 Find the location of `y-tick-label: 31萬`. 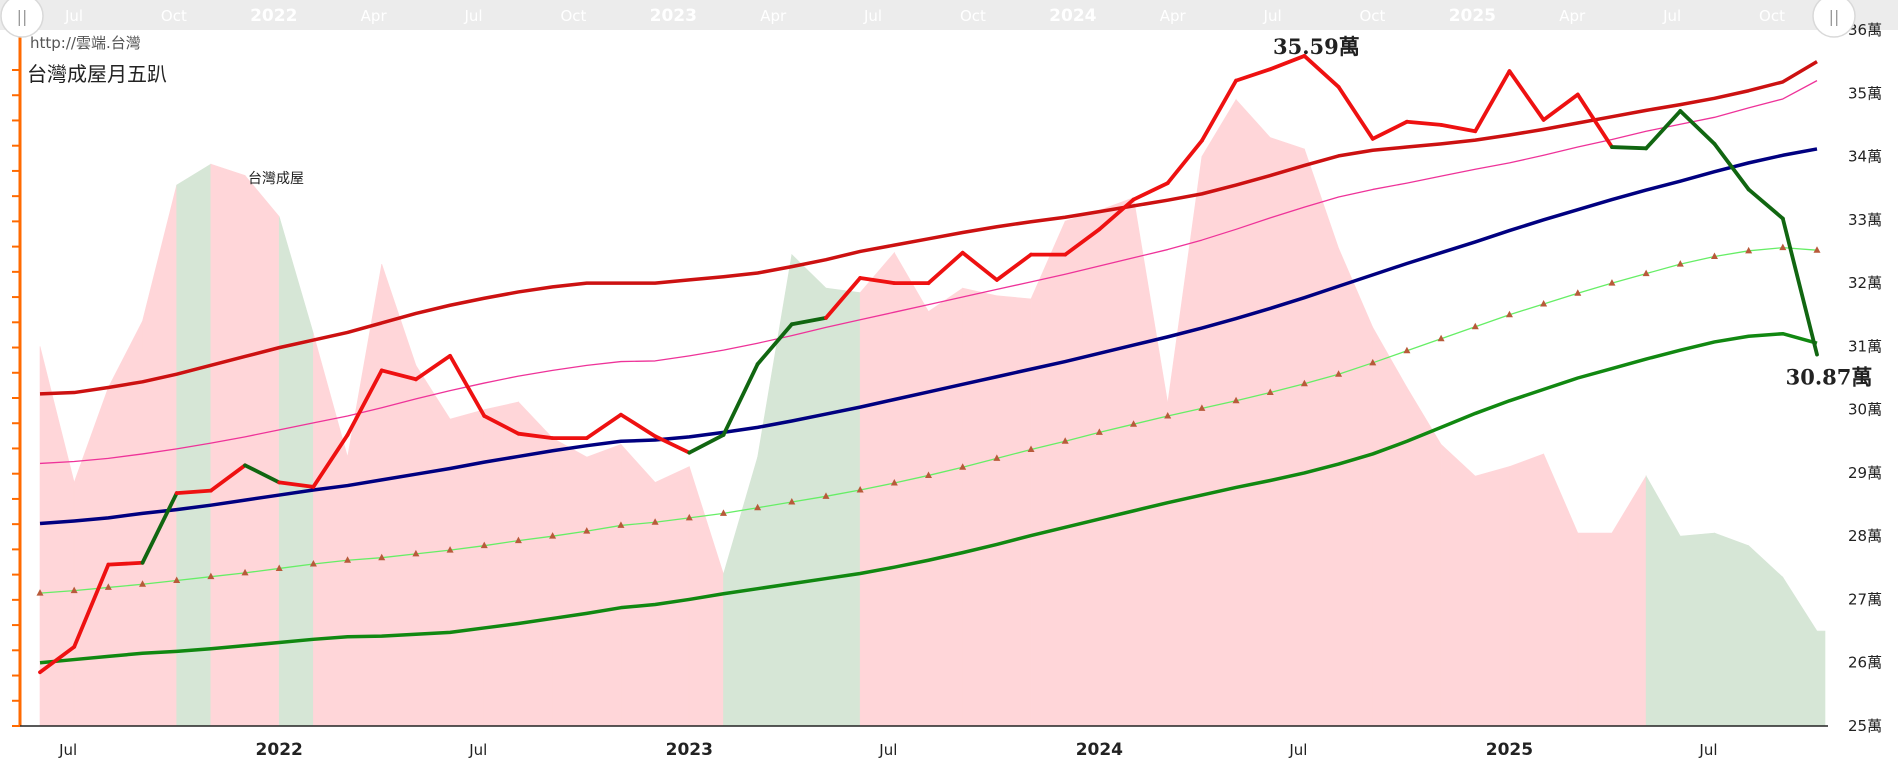

y-tick-label: 31萬 is located at coordinates (1865, 346).